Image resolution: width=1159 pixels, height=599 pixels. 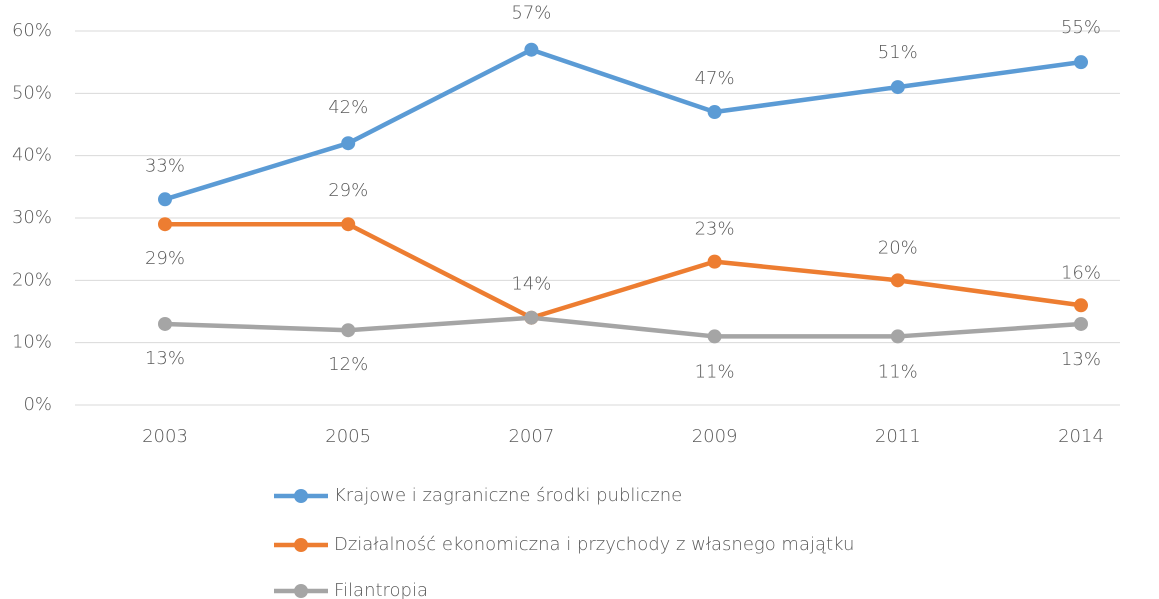 What do you see at coordinates (381, 589) in the screenshot?
I see `legend-label: Filantropia` at bounding box center [381, 589].